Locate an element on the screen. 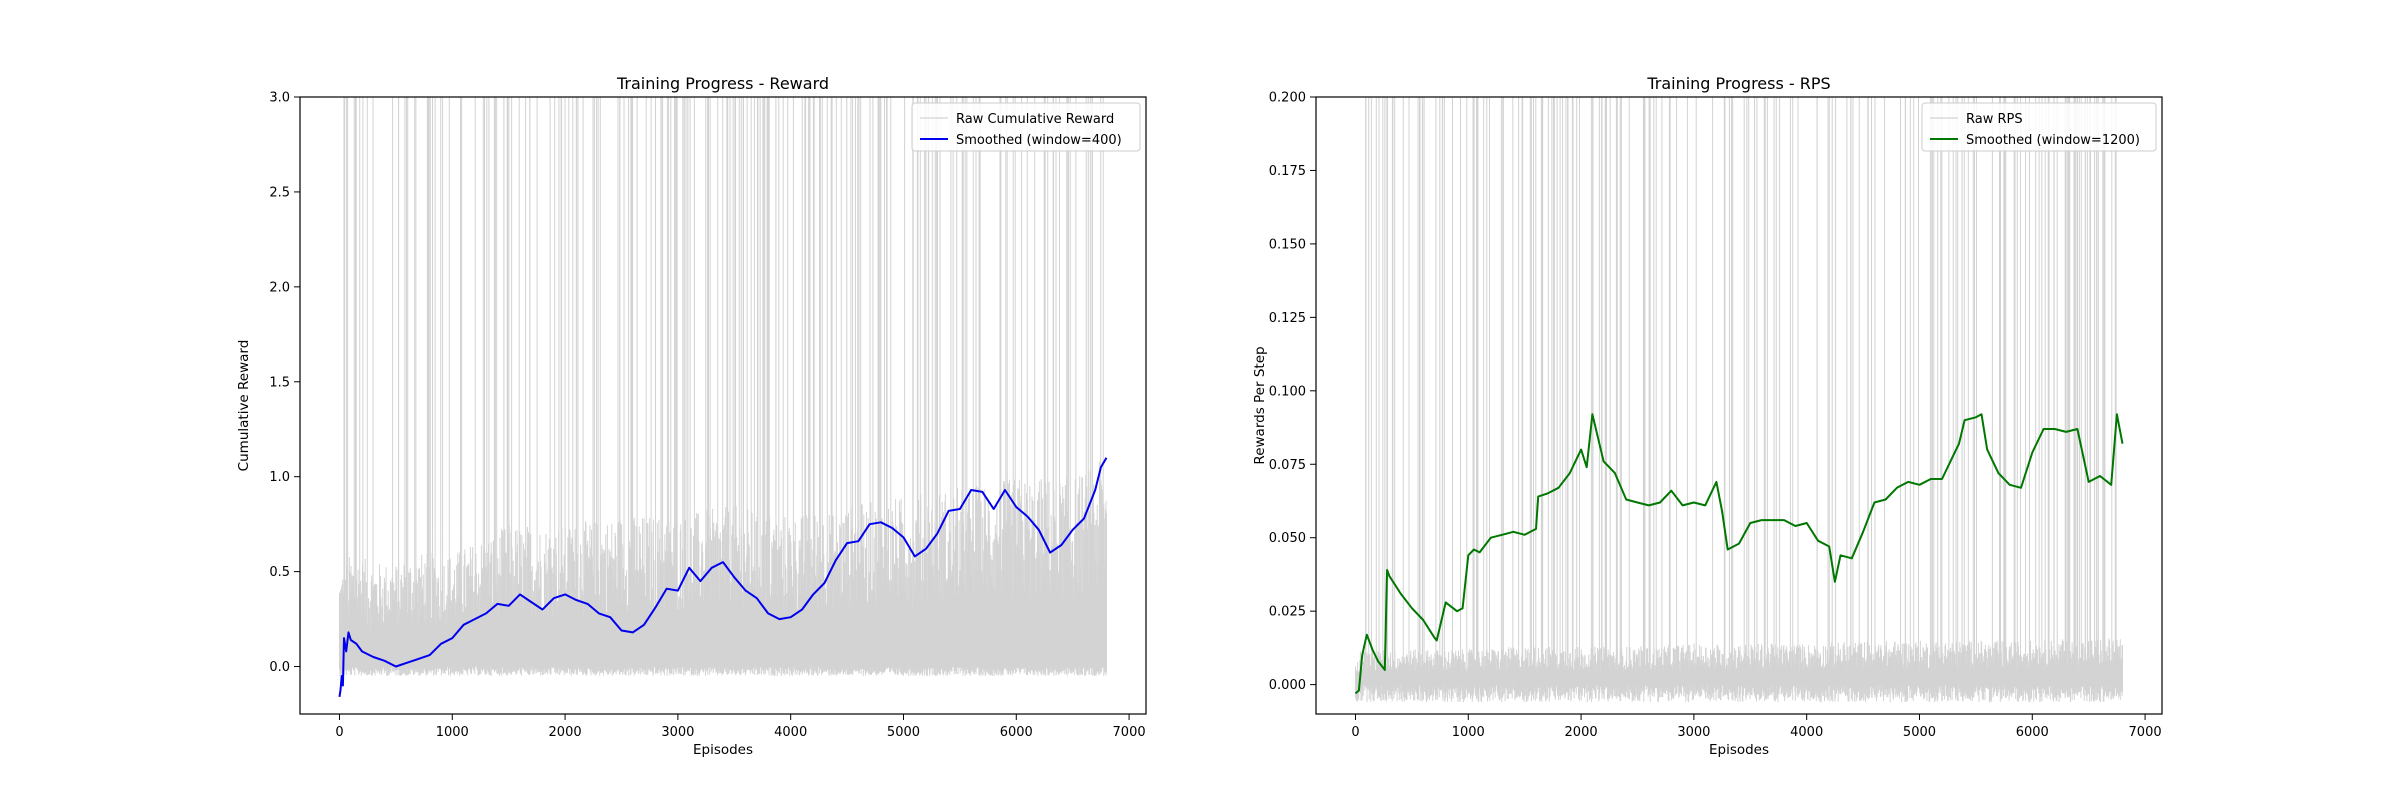  smoothed-reward-series is located at coordinates (723, 577).